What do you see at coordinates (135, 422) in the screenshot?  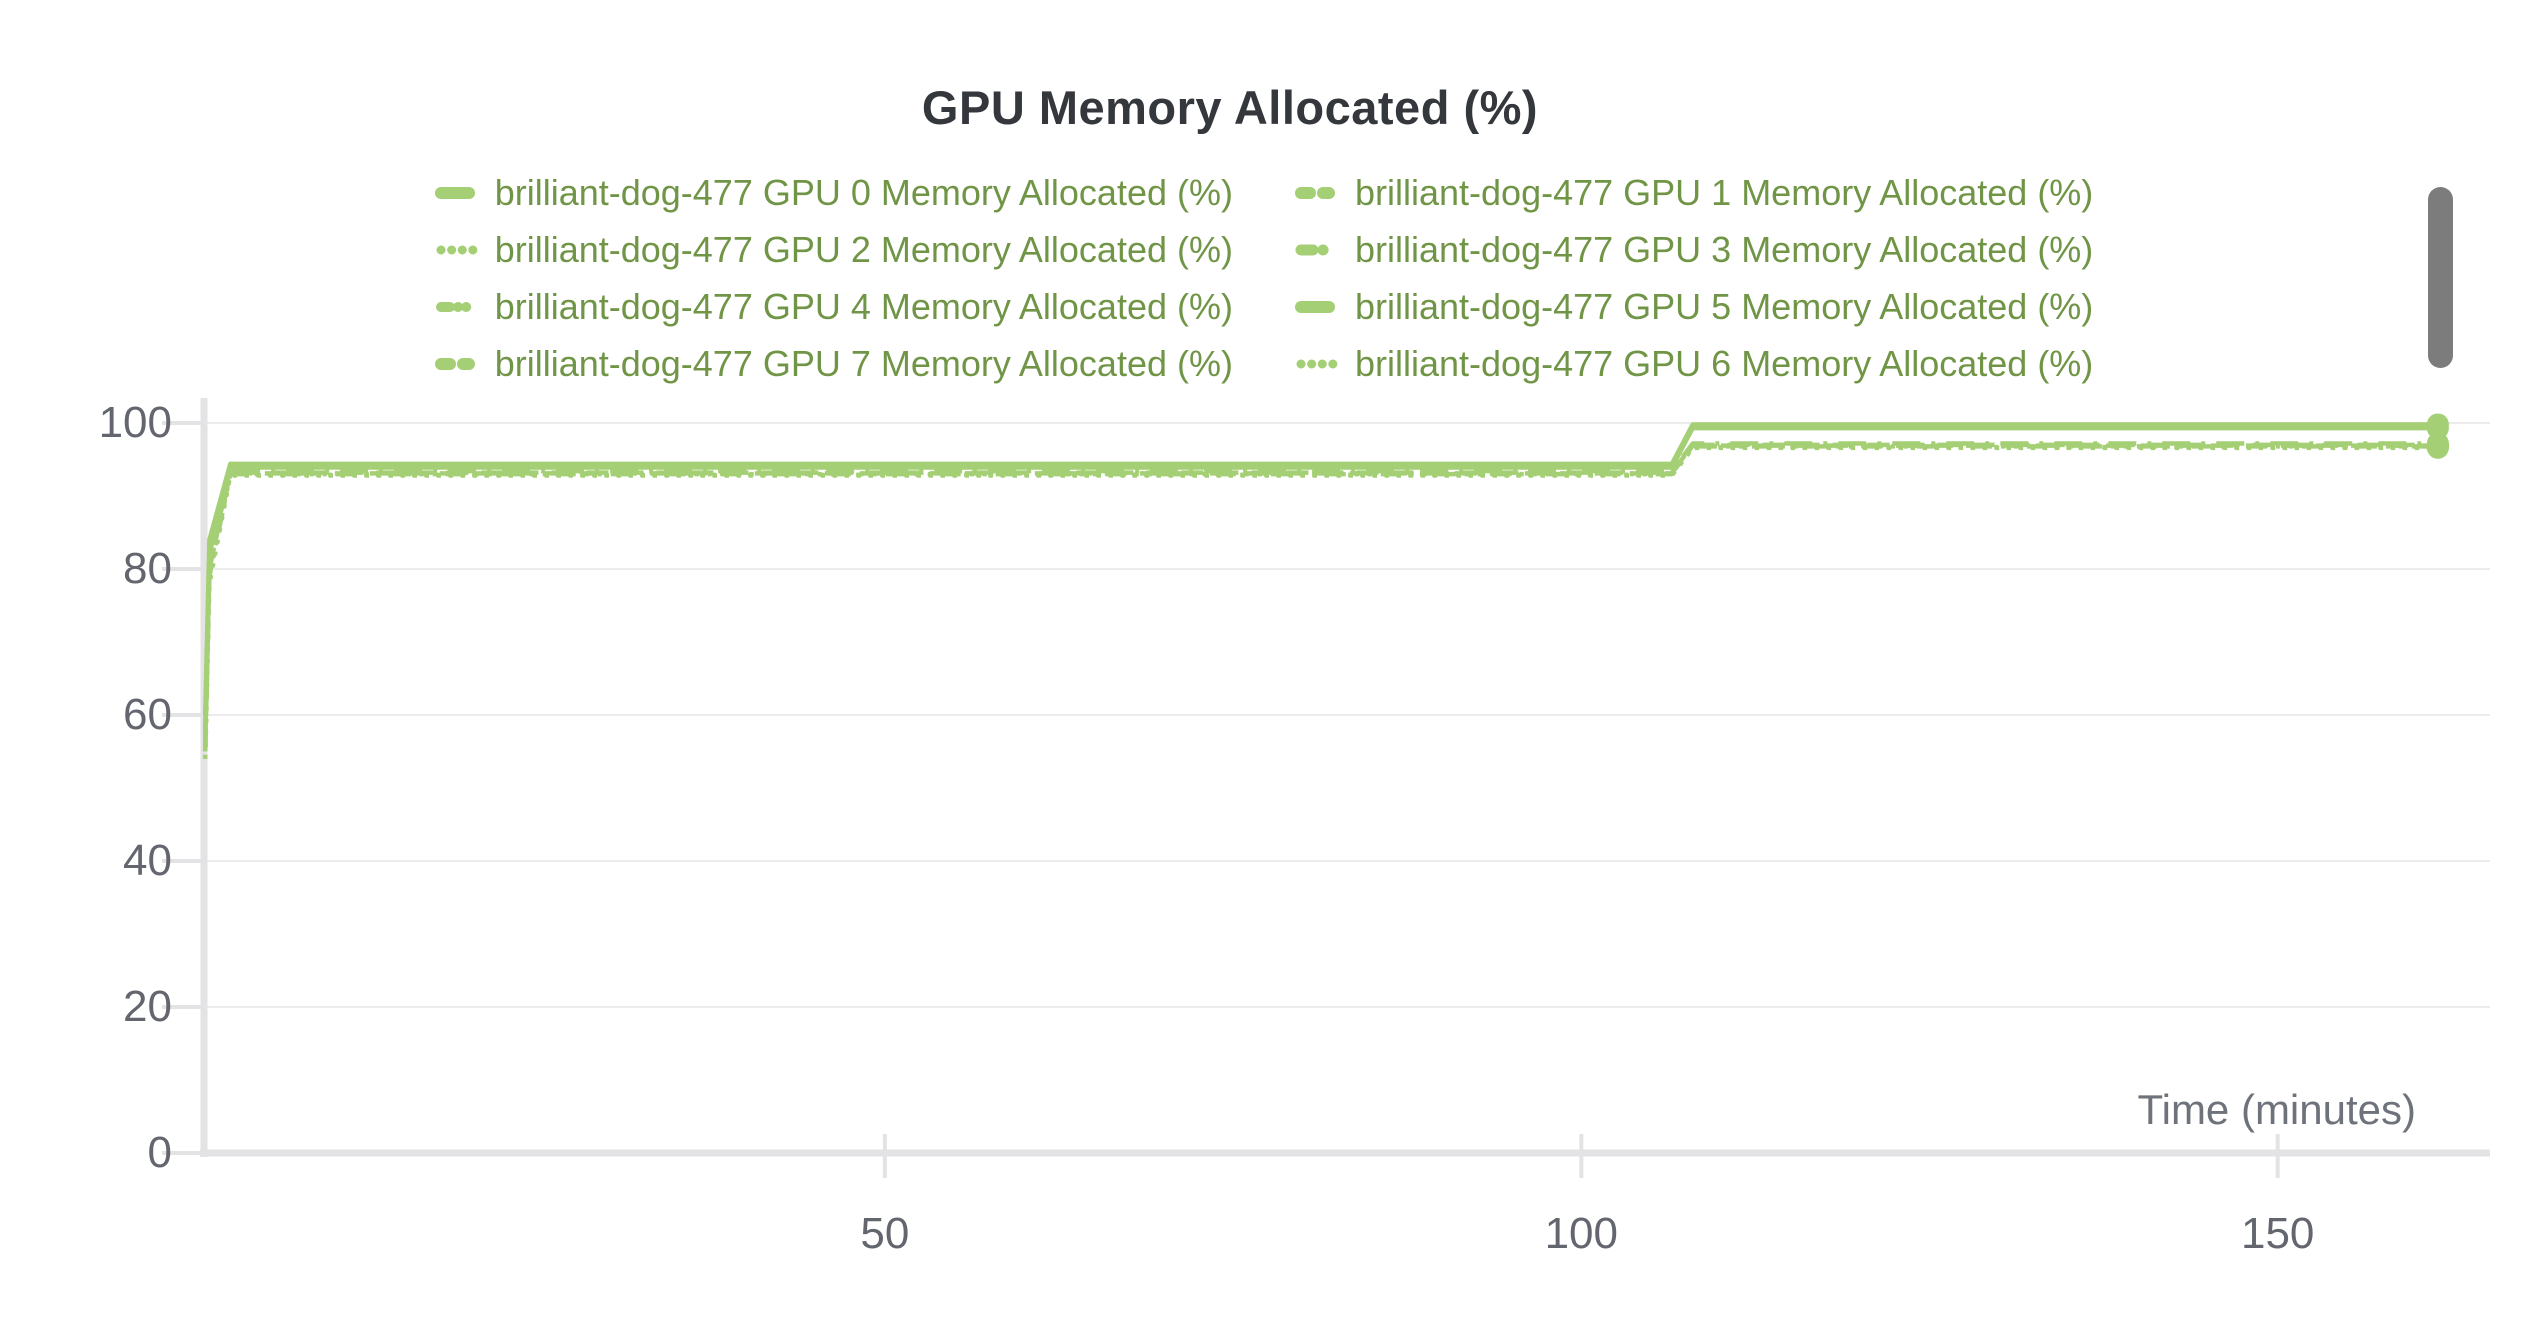 I see `y-tick-label-100: 100` at bounding box center [135, 422].